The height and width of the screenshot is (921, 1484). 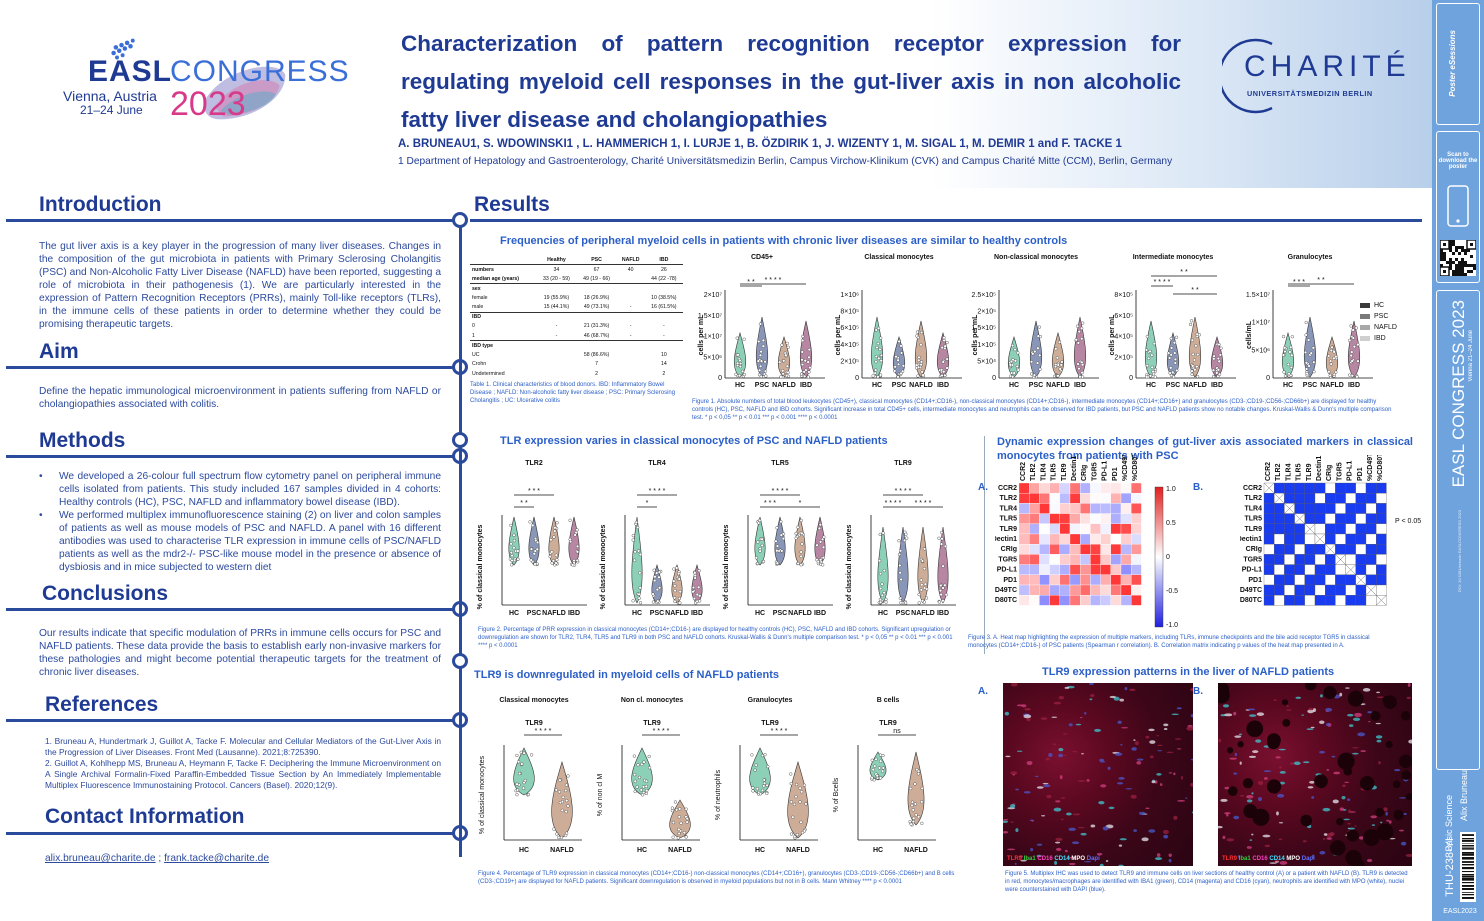 I want to click on y-tick-label: 4×10⁵, so click(x=849, y=345).